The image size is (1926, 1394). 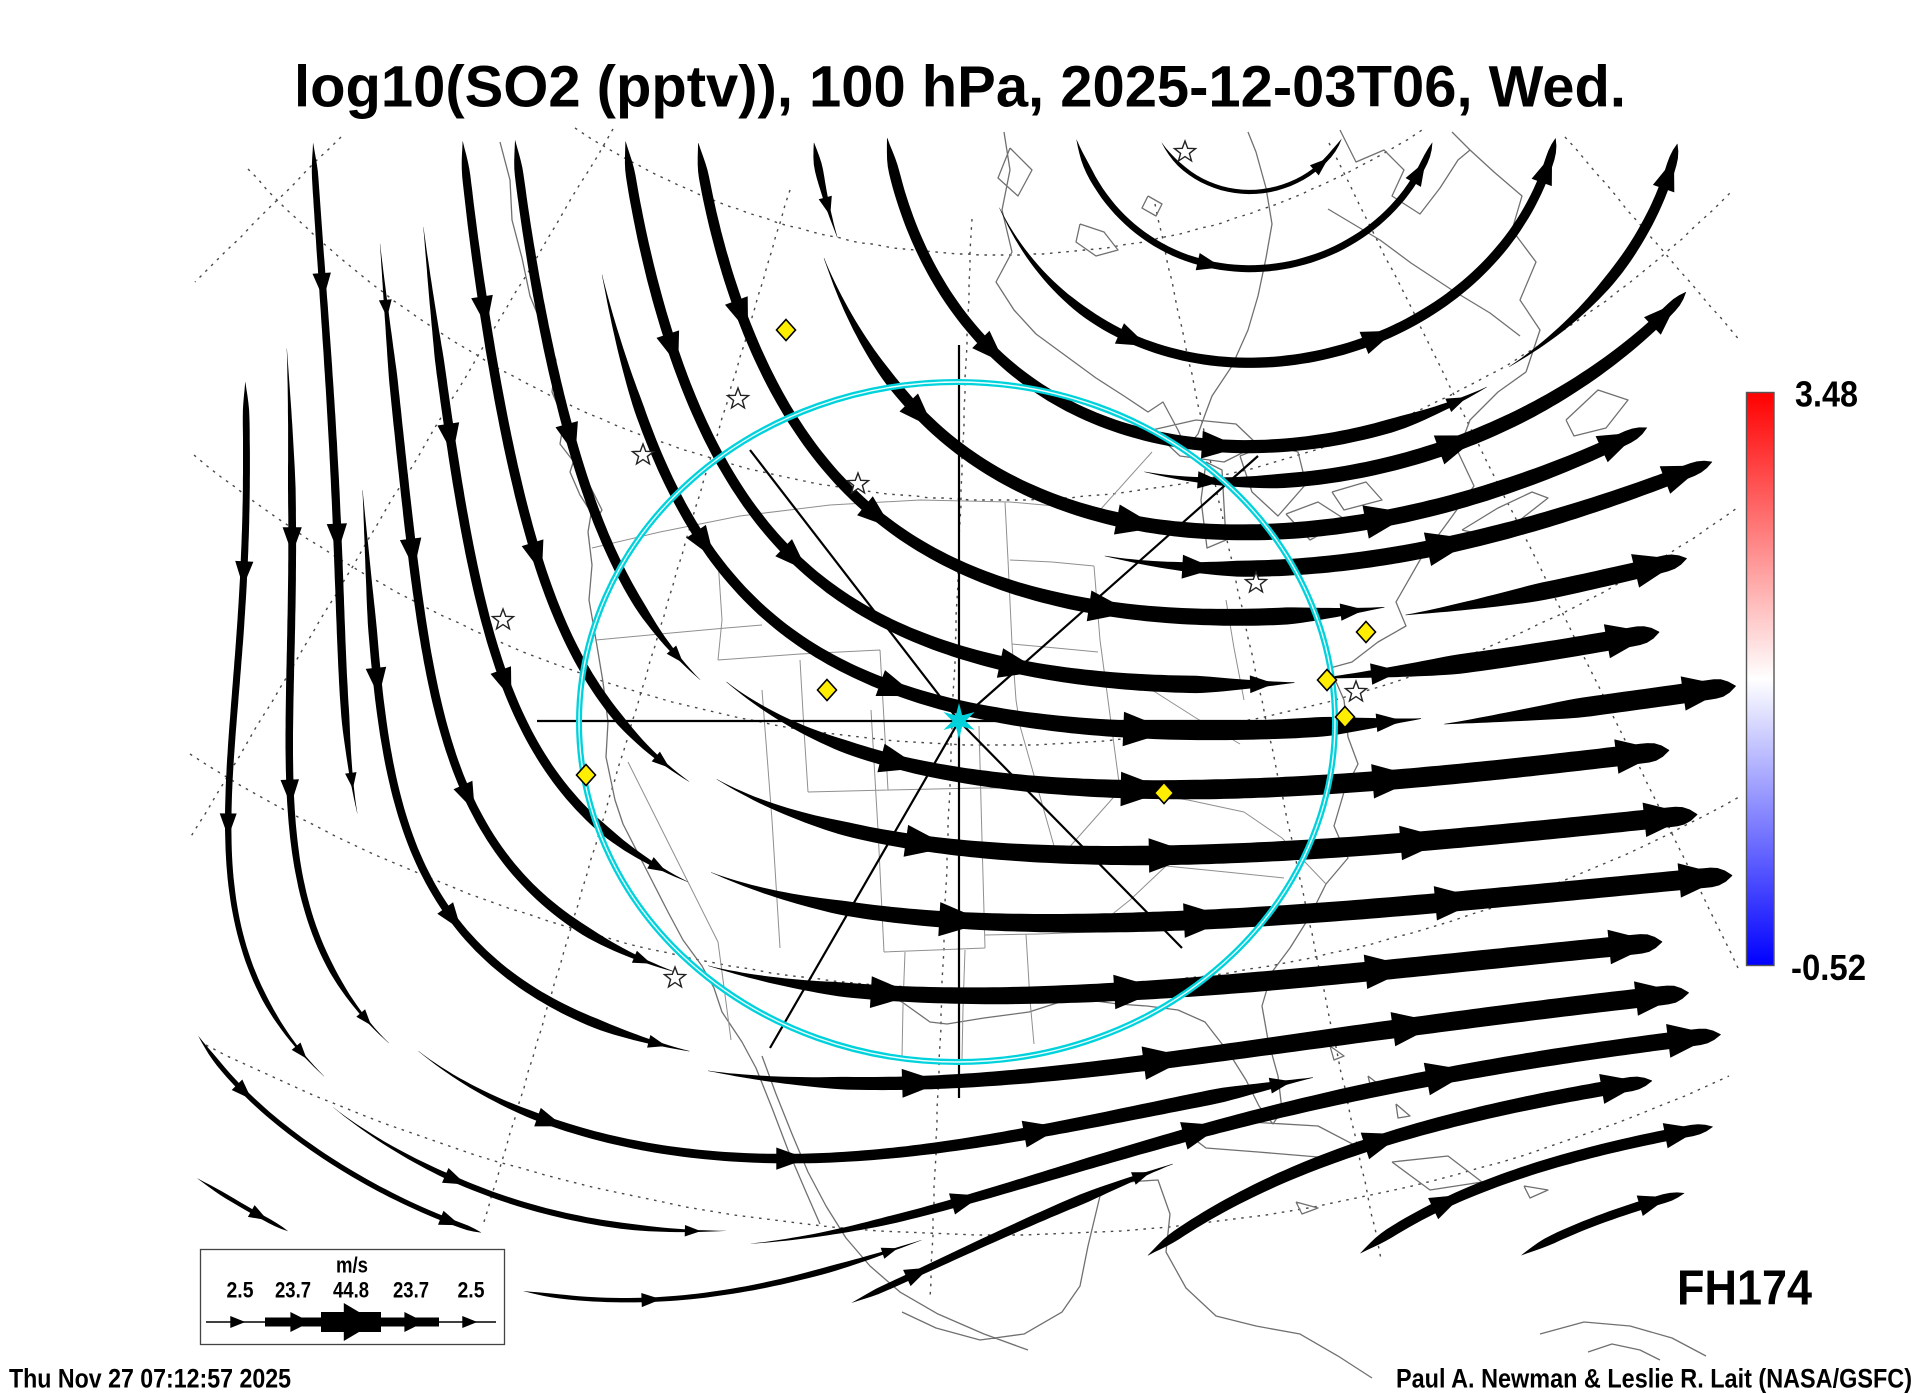 I want to click on svg-text: -0.52, so click(x=1828, y=967).